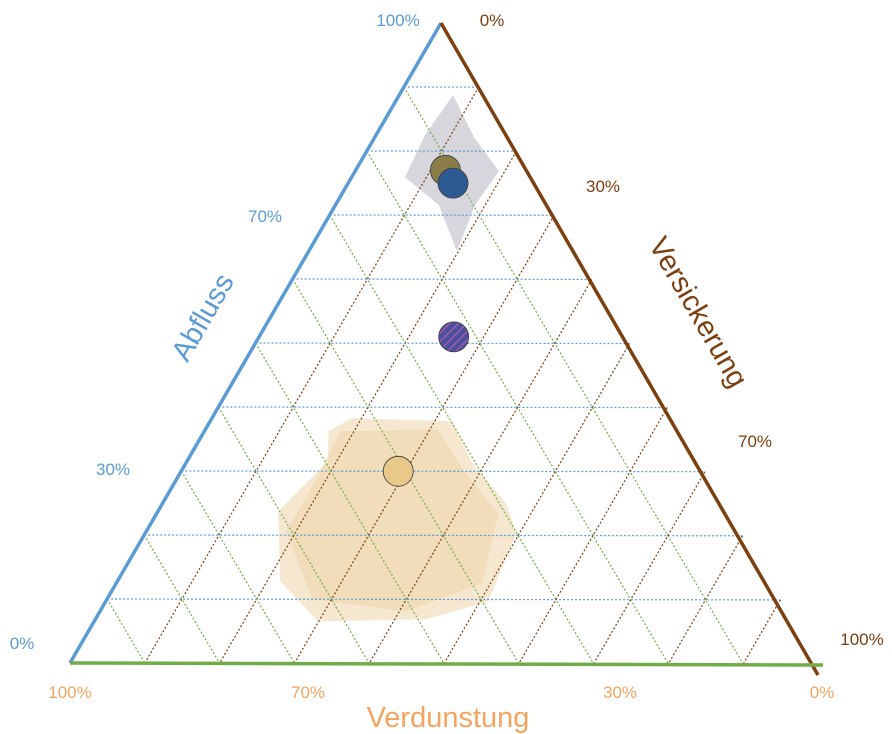  What do you see at coordinates (308, 692) in the screenshot?
I see `verdunstung-tick-upper: 70%` at bounding box center [308, 692].